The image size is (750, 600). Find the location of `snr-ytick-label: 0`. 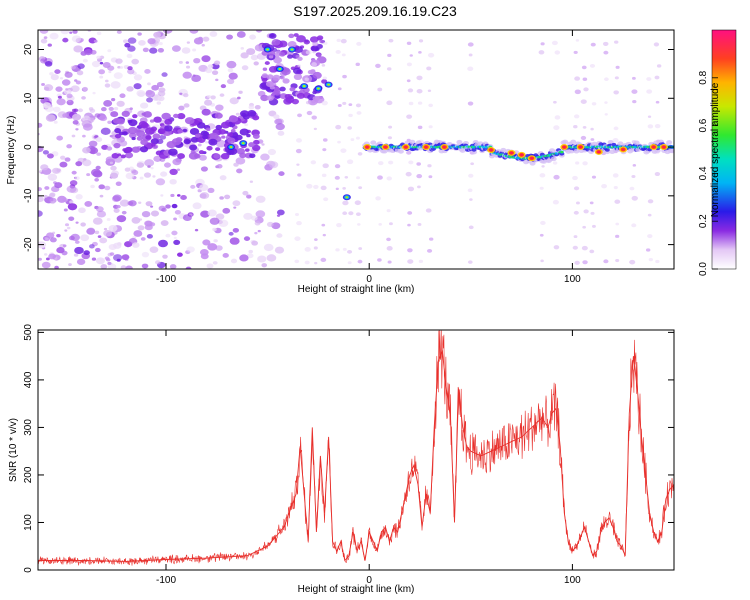

snr-ytick-label: 0 is located at coordinates (28, 570).